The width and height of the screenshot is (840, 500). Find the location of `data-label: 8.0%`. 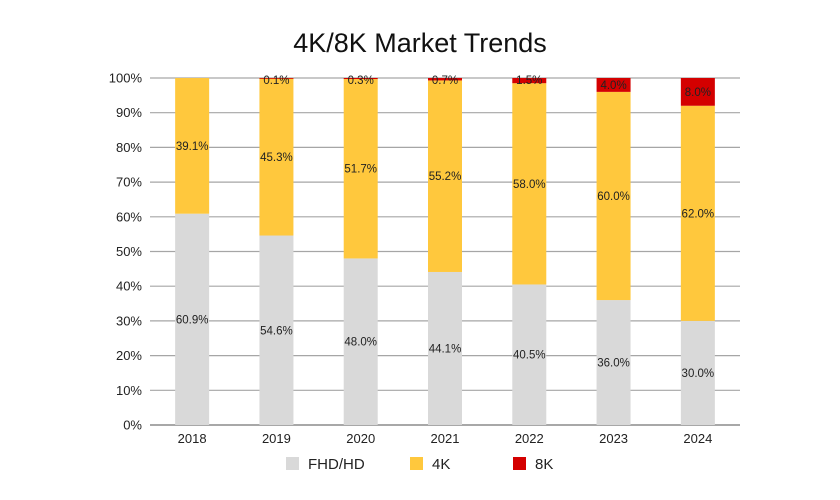

data-label: 8.0% is located at coordinates (698, 93).